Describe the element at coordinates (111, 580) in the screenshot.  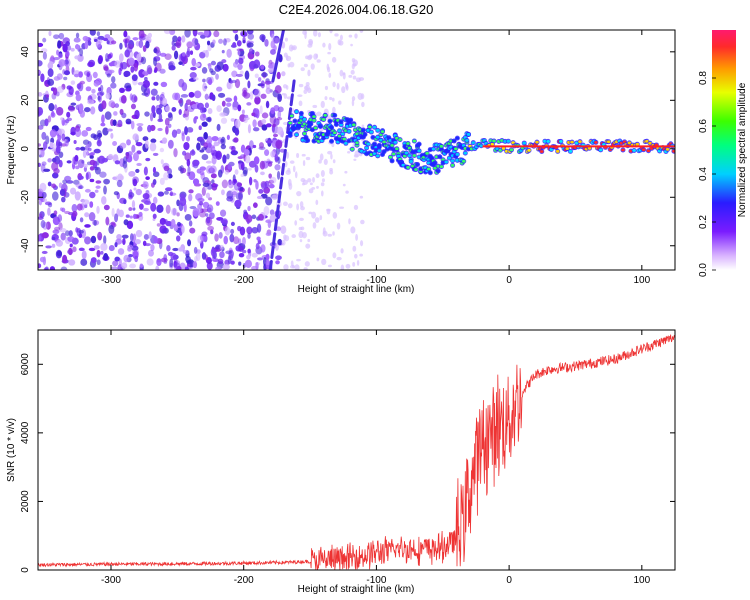
I see `snr-x-tick-label: -300` at that location.